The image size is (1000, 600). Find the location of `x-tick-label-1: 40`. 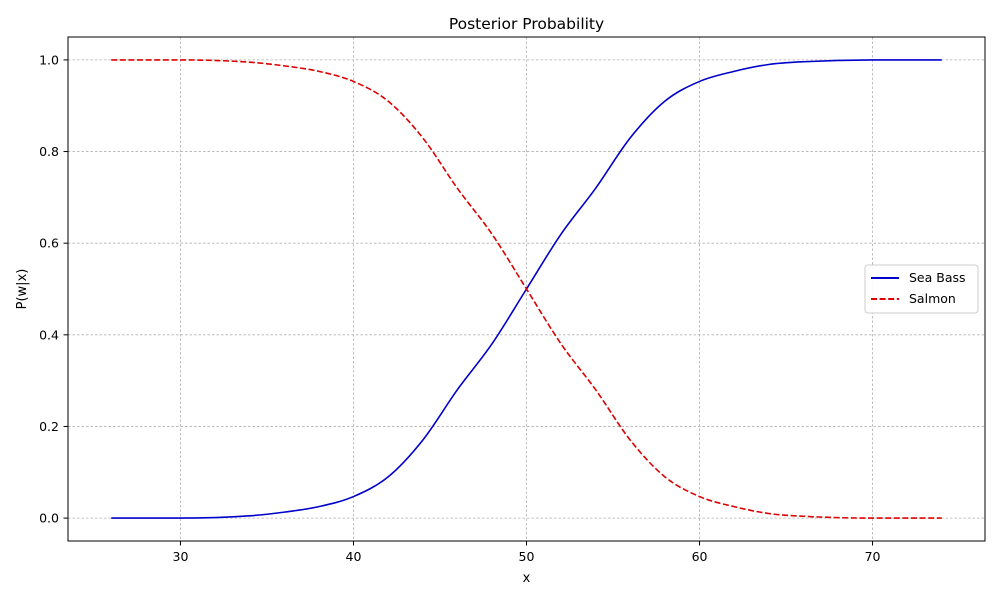

x-tick-label-1: 40 is located at coordinates (354, 556).